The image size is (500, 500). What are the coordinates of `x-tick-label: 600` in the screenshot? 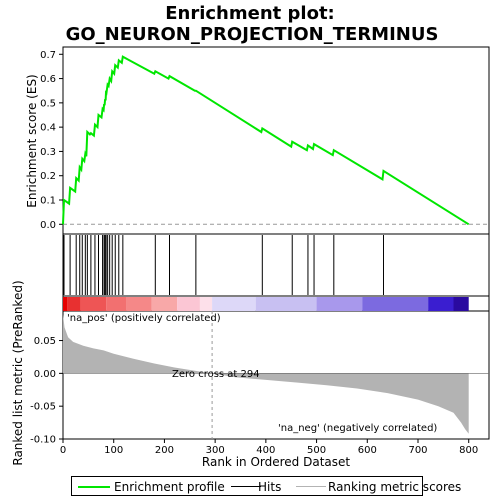 It's located at (367, 450).